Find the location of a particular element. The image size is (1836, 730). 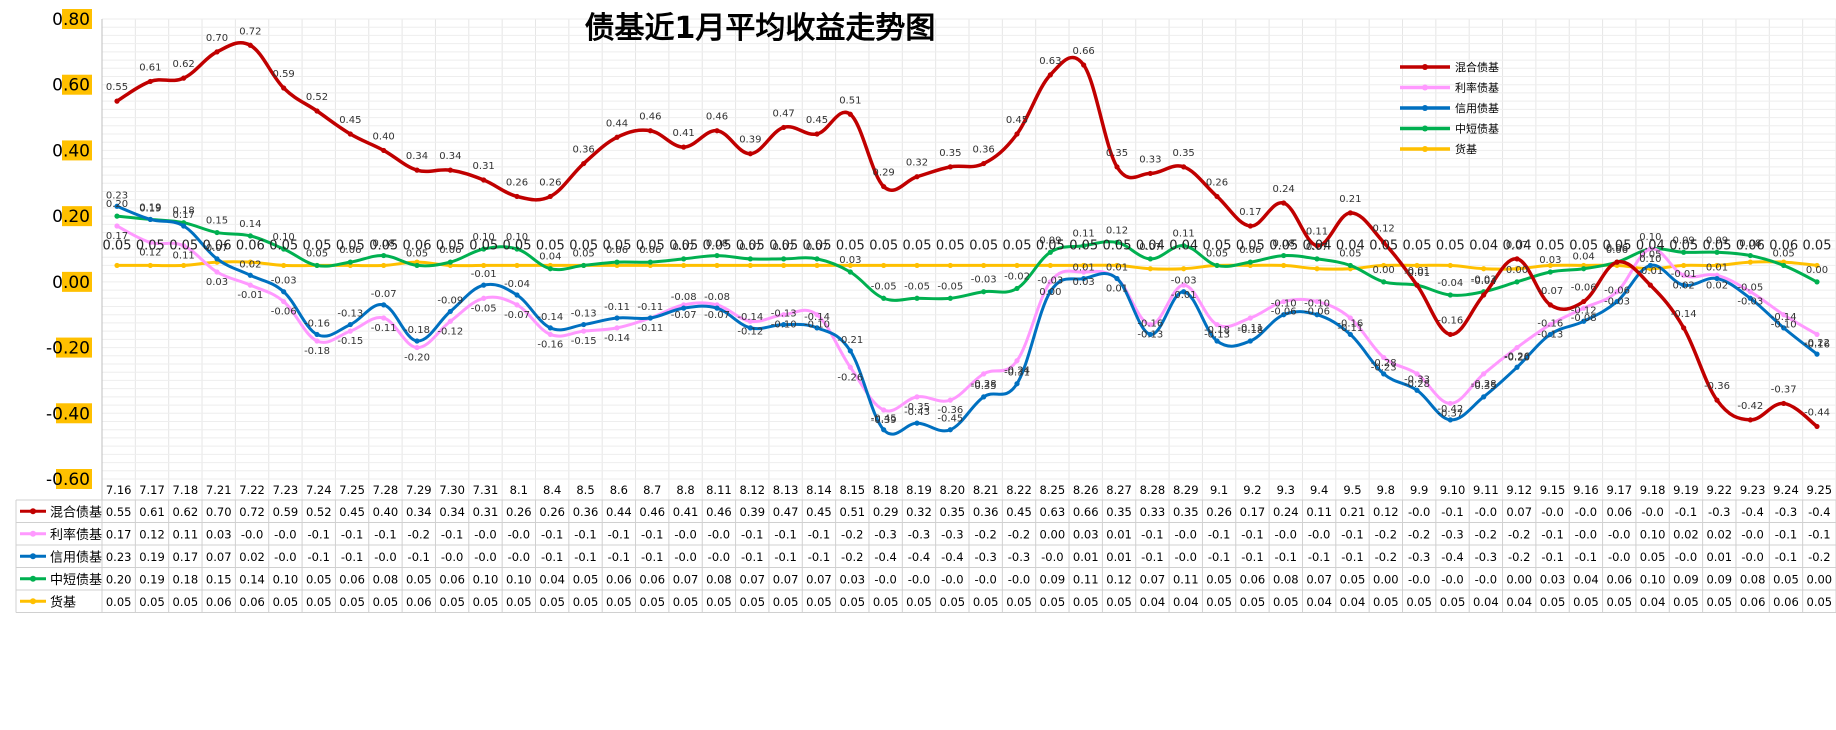

x-tick-label: 9.4 is located at coordinates (1319, 490).